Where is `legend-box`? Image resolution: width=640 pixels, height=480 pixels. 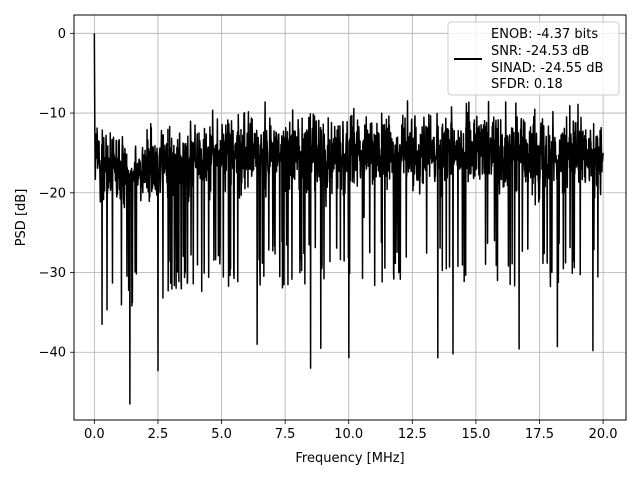
legend-box is located at coordinates (533, 58).